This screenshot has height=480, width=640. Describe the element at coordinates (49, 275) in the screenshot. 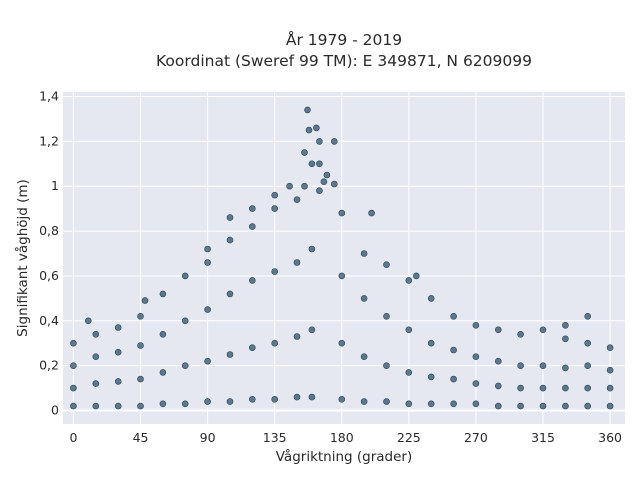

I see `y-tick-label: 0,6` at that location.